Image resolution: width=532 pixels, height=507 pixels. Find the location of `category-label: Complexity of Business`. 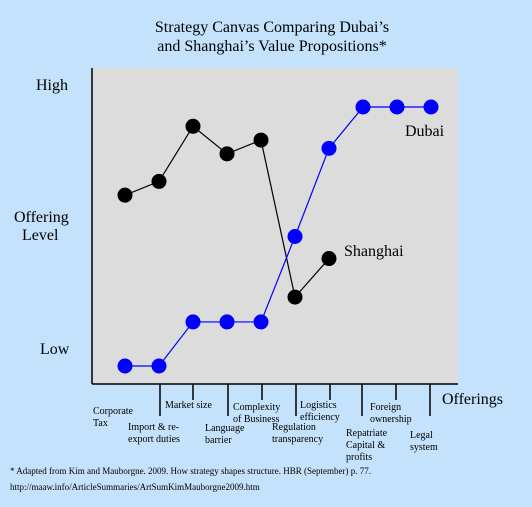

category-label: Complexity of Business is located at coordinates (256, 413).